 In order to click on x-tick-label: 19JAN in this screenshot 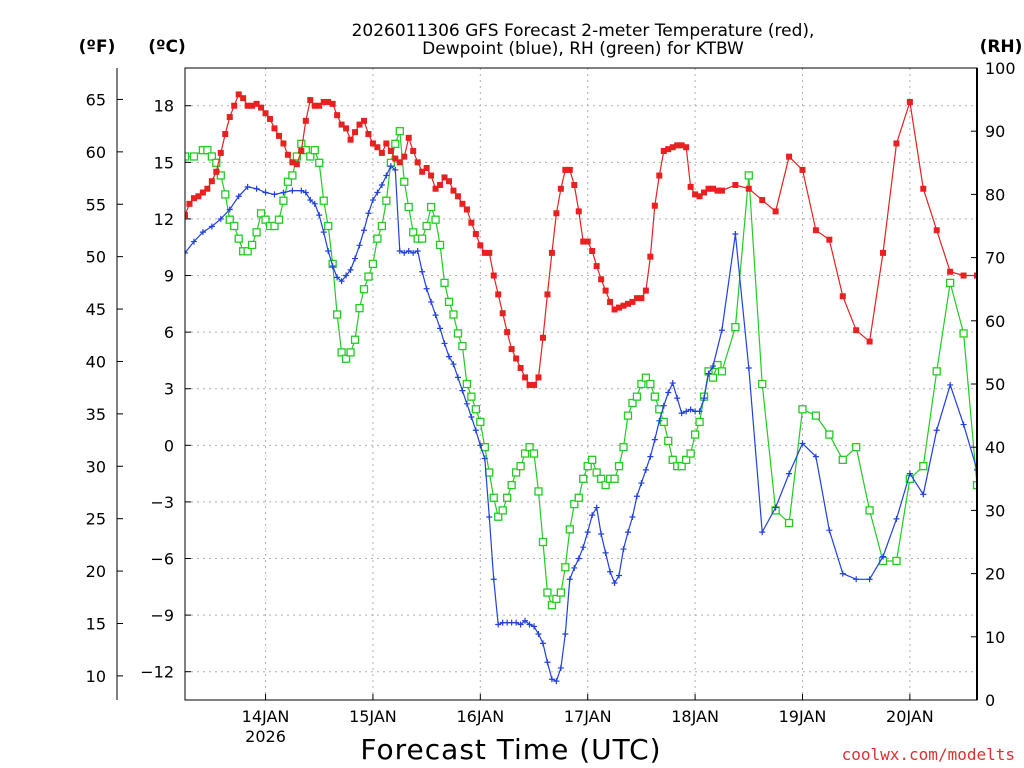, I will do `click(803, 716)`.